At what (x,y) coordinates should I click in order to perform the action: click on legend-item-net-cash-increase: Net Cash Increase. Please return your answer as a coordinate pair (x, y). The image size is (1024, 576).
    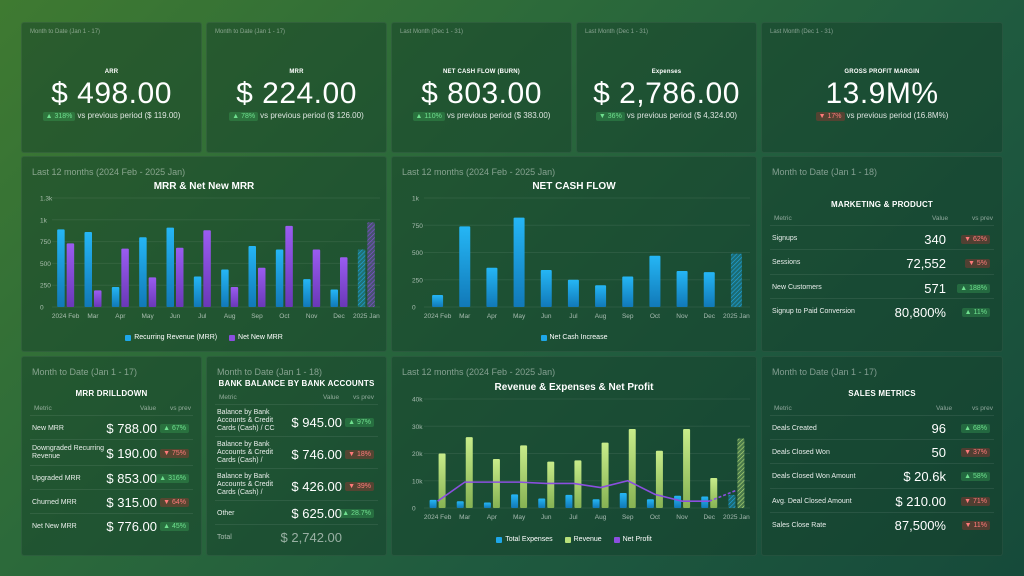
    Looking at the image, I should click on (573, 337).